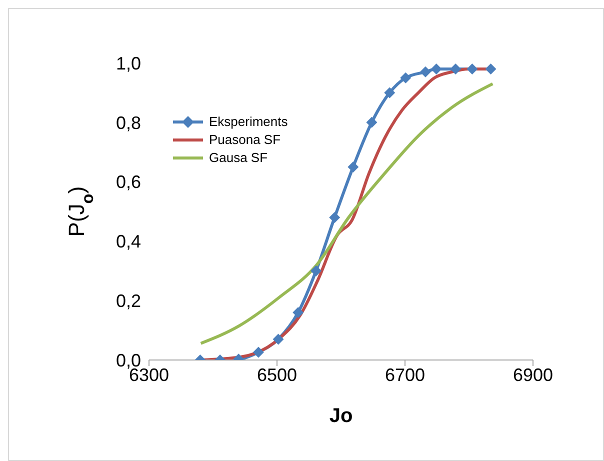 This screenshot has height=461, width=604. What do you see at coordinates (245, 140) in the screenshot?
I see `legend-label: Puasona SF` at bounding box center [245, 140].